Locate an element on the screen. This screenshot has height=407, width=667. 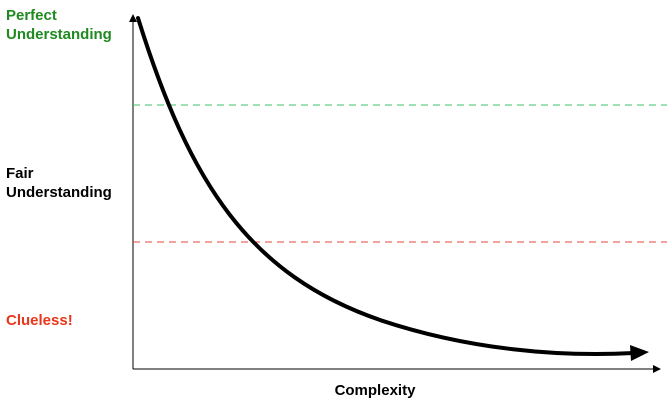
clueless-label: Clueless! is located at coordinates (39, 320).